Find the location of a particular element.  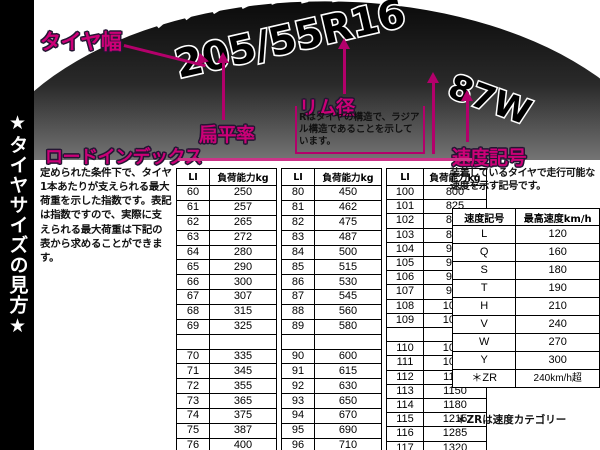

cell-li: 63 is located at coordinates (193, 237).